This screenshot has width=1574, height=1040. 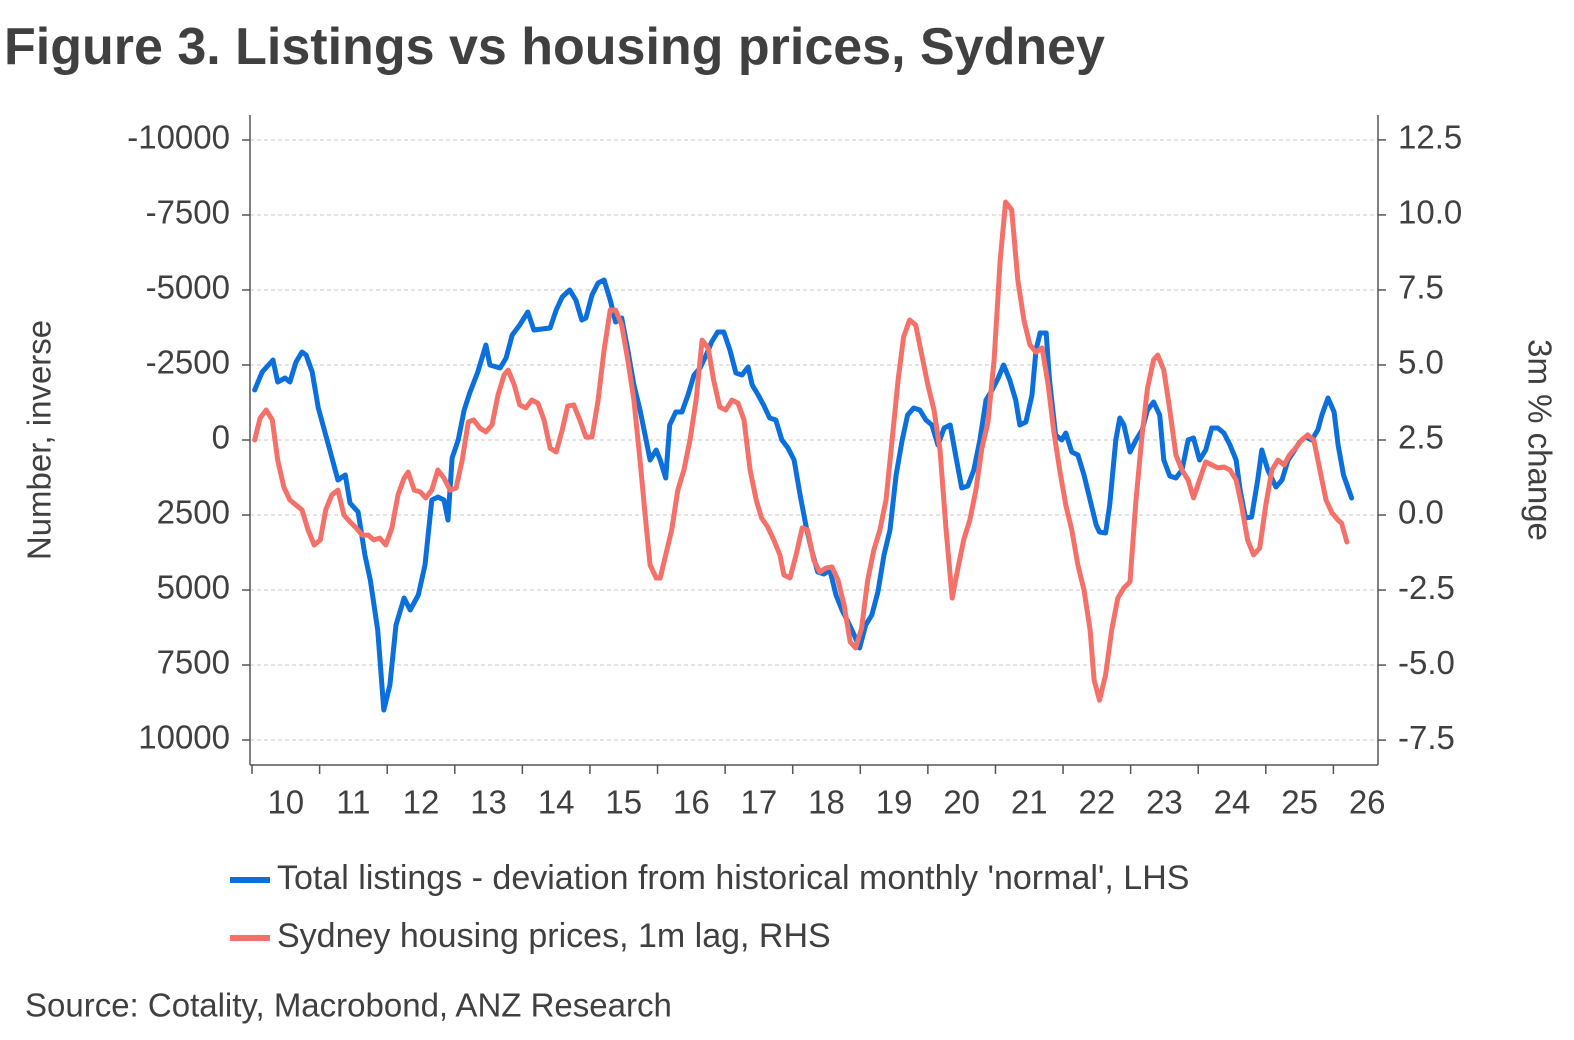 What do you see at coordinates (221, 437) in the screenshot?
I see `y-tick-label: 0` at bounding box center [221, 437].